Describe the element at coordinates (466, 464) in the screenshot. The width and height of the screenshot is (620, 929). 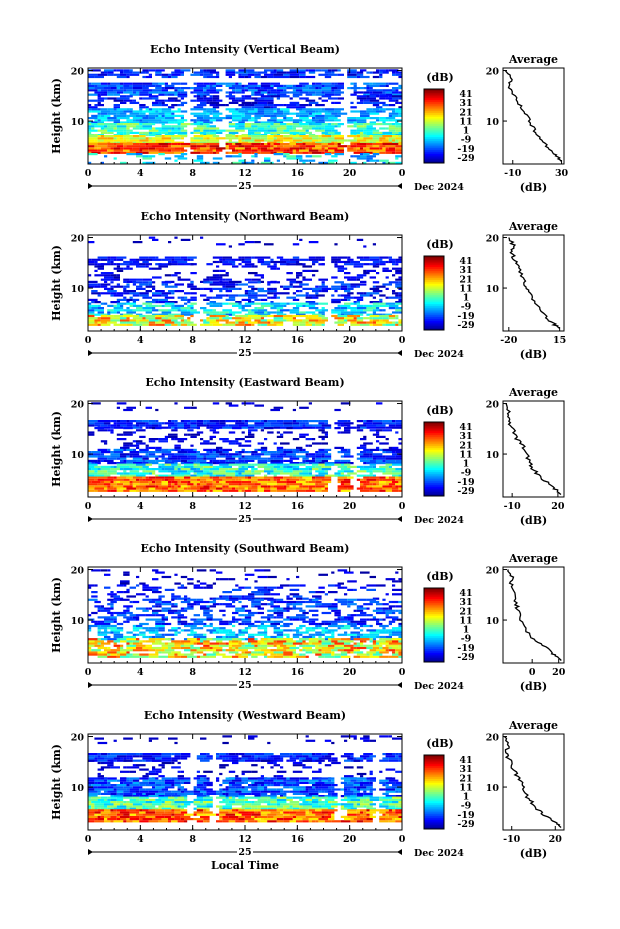
I see `colorbar-tick-label: 1` at that location.